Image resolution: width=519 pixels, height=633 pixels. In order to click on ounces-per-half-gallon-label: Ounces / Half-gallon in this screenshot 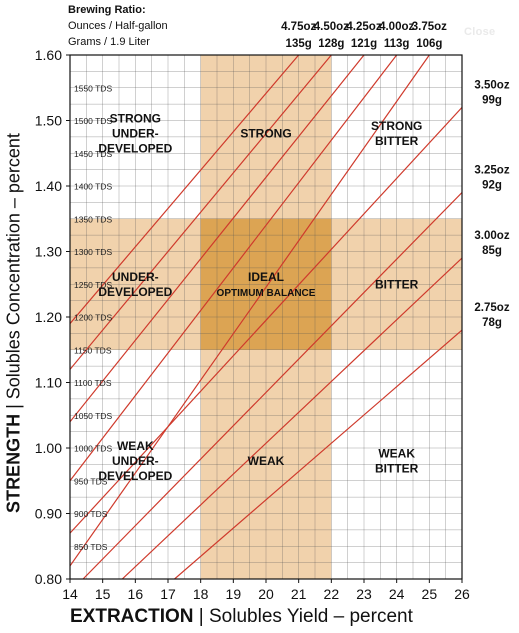, I will do `click(118, 26)`.